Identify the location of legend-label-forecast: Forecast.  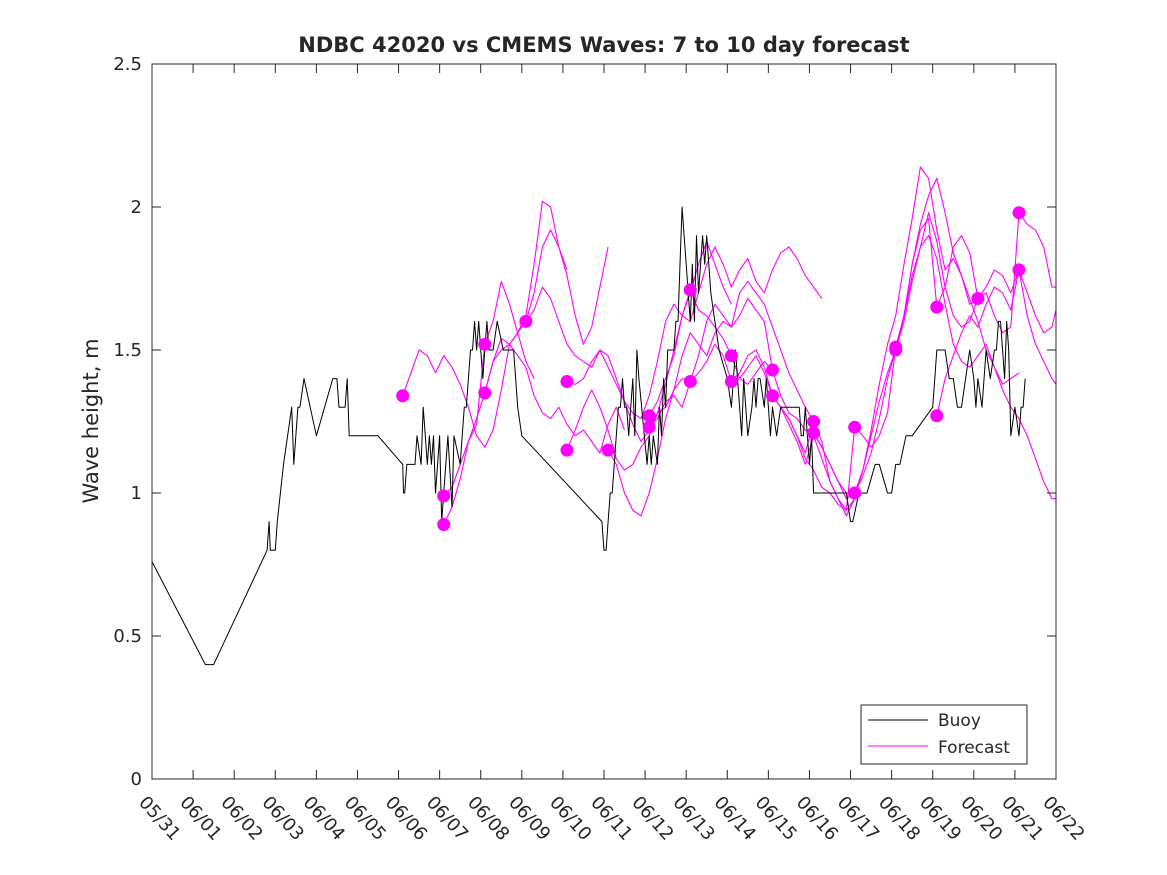
(974, 748).